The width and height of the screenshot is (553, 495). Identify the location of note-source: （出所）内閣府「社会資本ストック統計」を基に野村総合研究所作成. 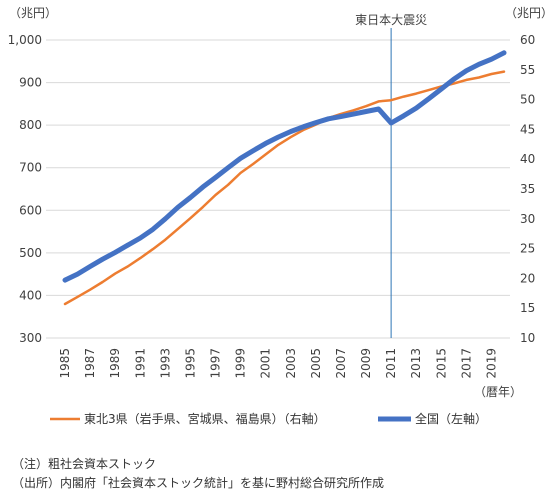
(198, 483).